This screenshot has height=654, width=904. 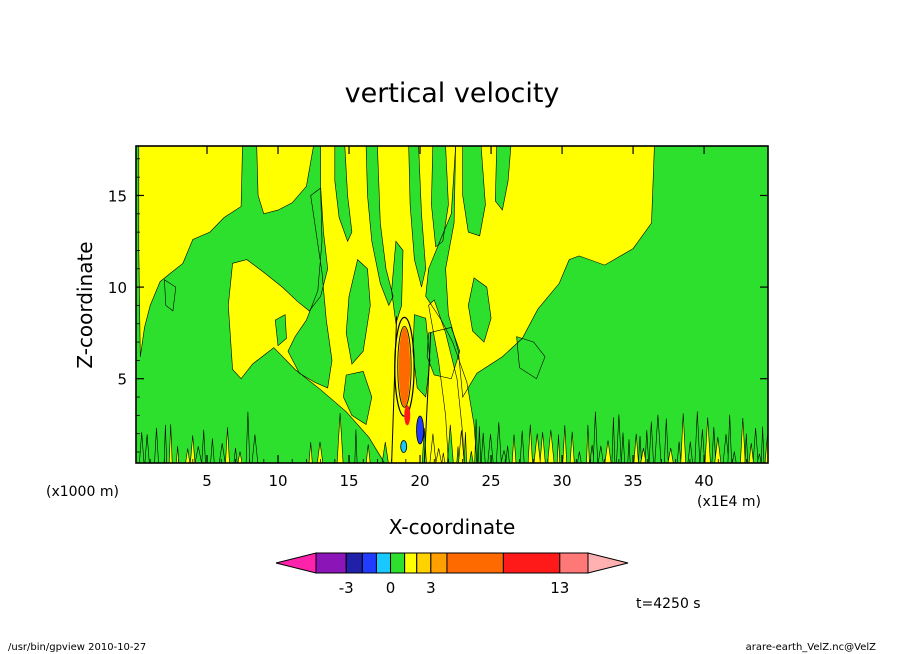 I want to click on colorbar-tick-labels: -3 0 3 13, so click(x=454, y=588).